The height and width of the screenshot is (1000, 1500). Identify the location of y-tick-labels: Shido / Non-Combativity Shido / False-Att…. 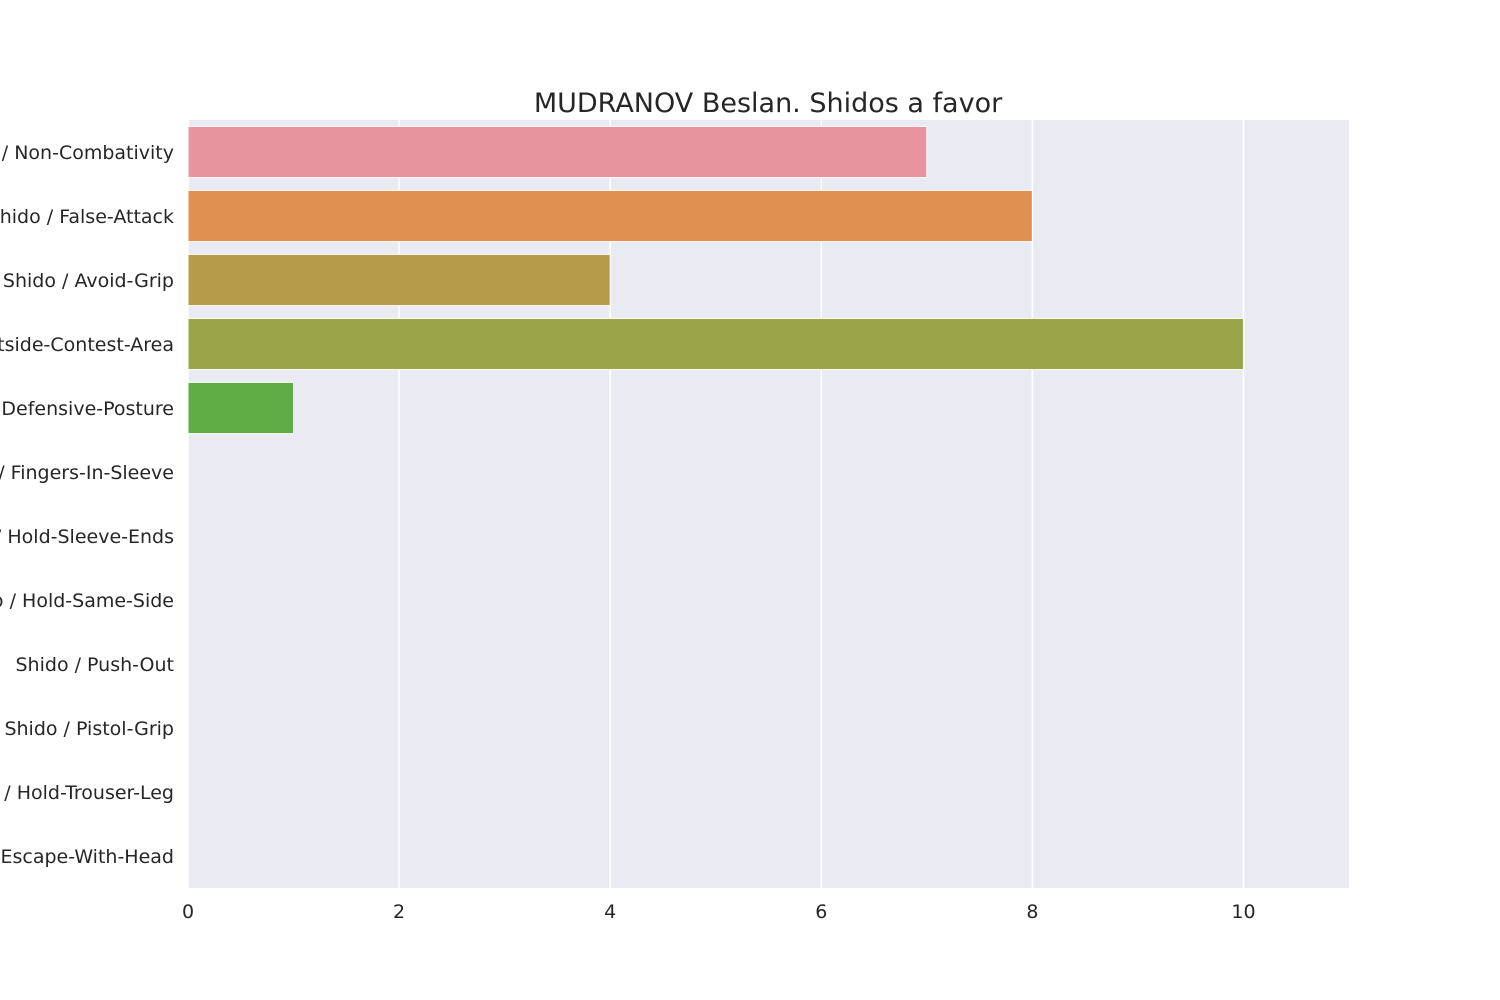
(87, 505).